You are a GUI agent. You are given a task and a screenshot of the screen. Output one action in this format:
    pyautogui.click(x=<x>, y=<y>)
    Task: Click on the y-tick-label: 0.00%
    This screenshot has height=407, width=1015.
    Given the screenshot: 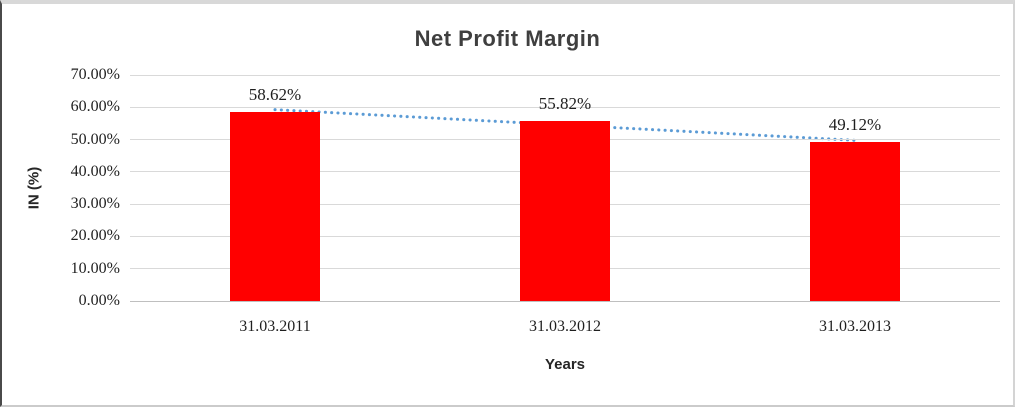 What is the action you would take?
    pyautogui.click(x=99, y=300)
    